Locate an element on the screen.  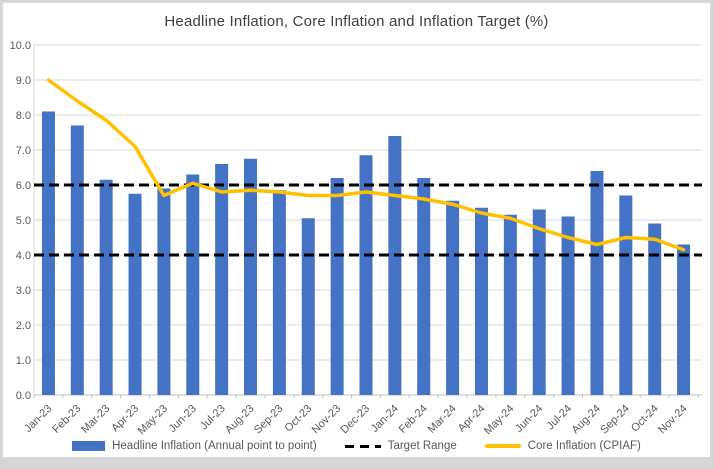
x-axis-label: Jan-24 is located at coordinates (385, 419).